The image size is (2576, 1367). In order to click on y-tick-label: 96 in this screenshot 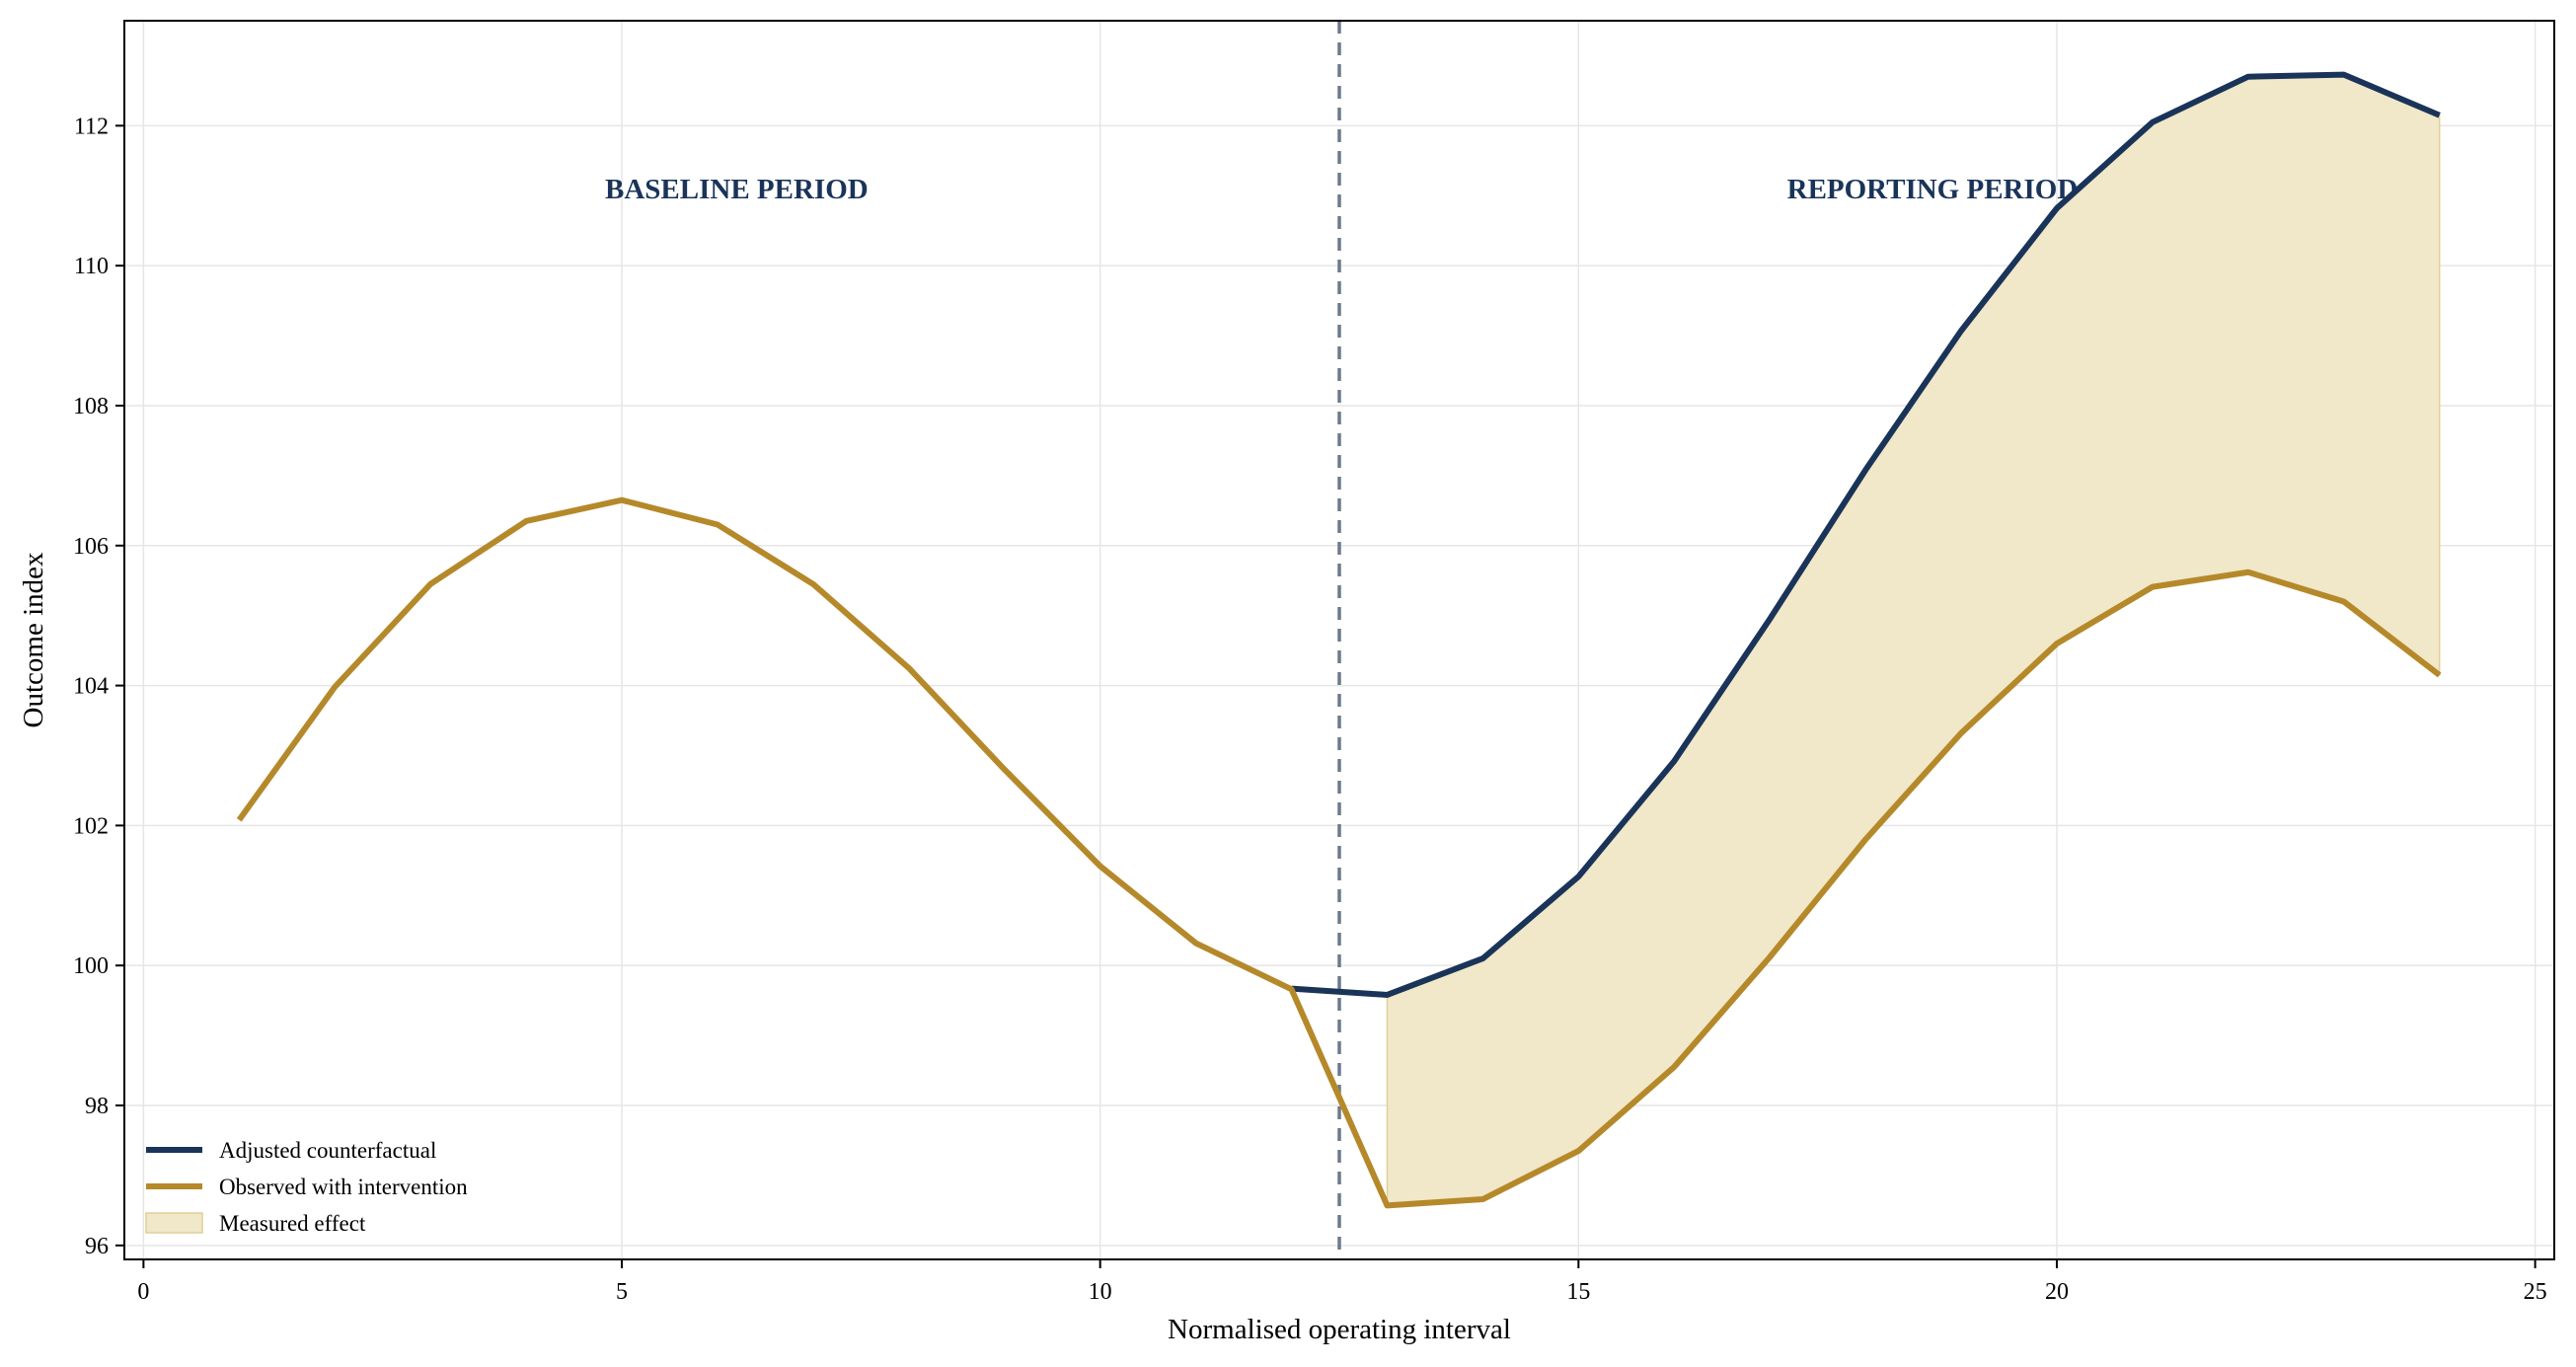, I will do `click(97, 1247)`.